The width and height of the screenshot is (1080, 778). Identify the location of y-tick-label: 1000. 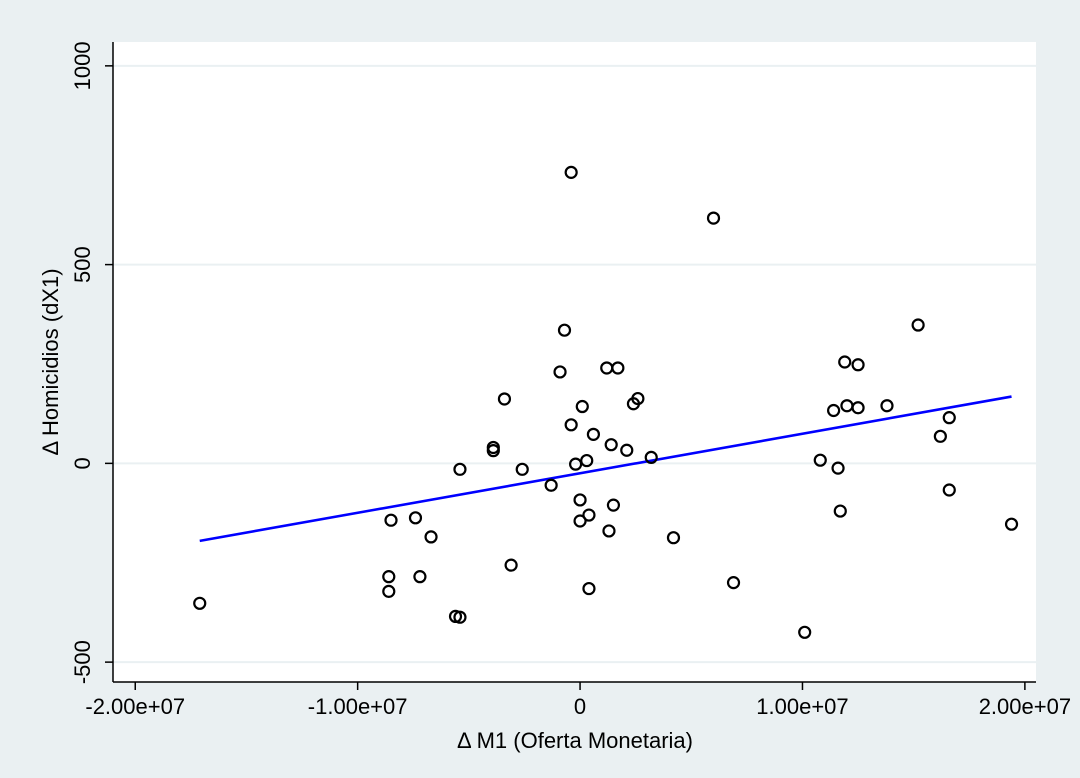
(82, 65).